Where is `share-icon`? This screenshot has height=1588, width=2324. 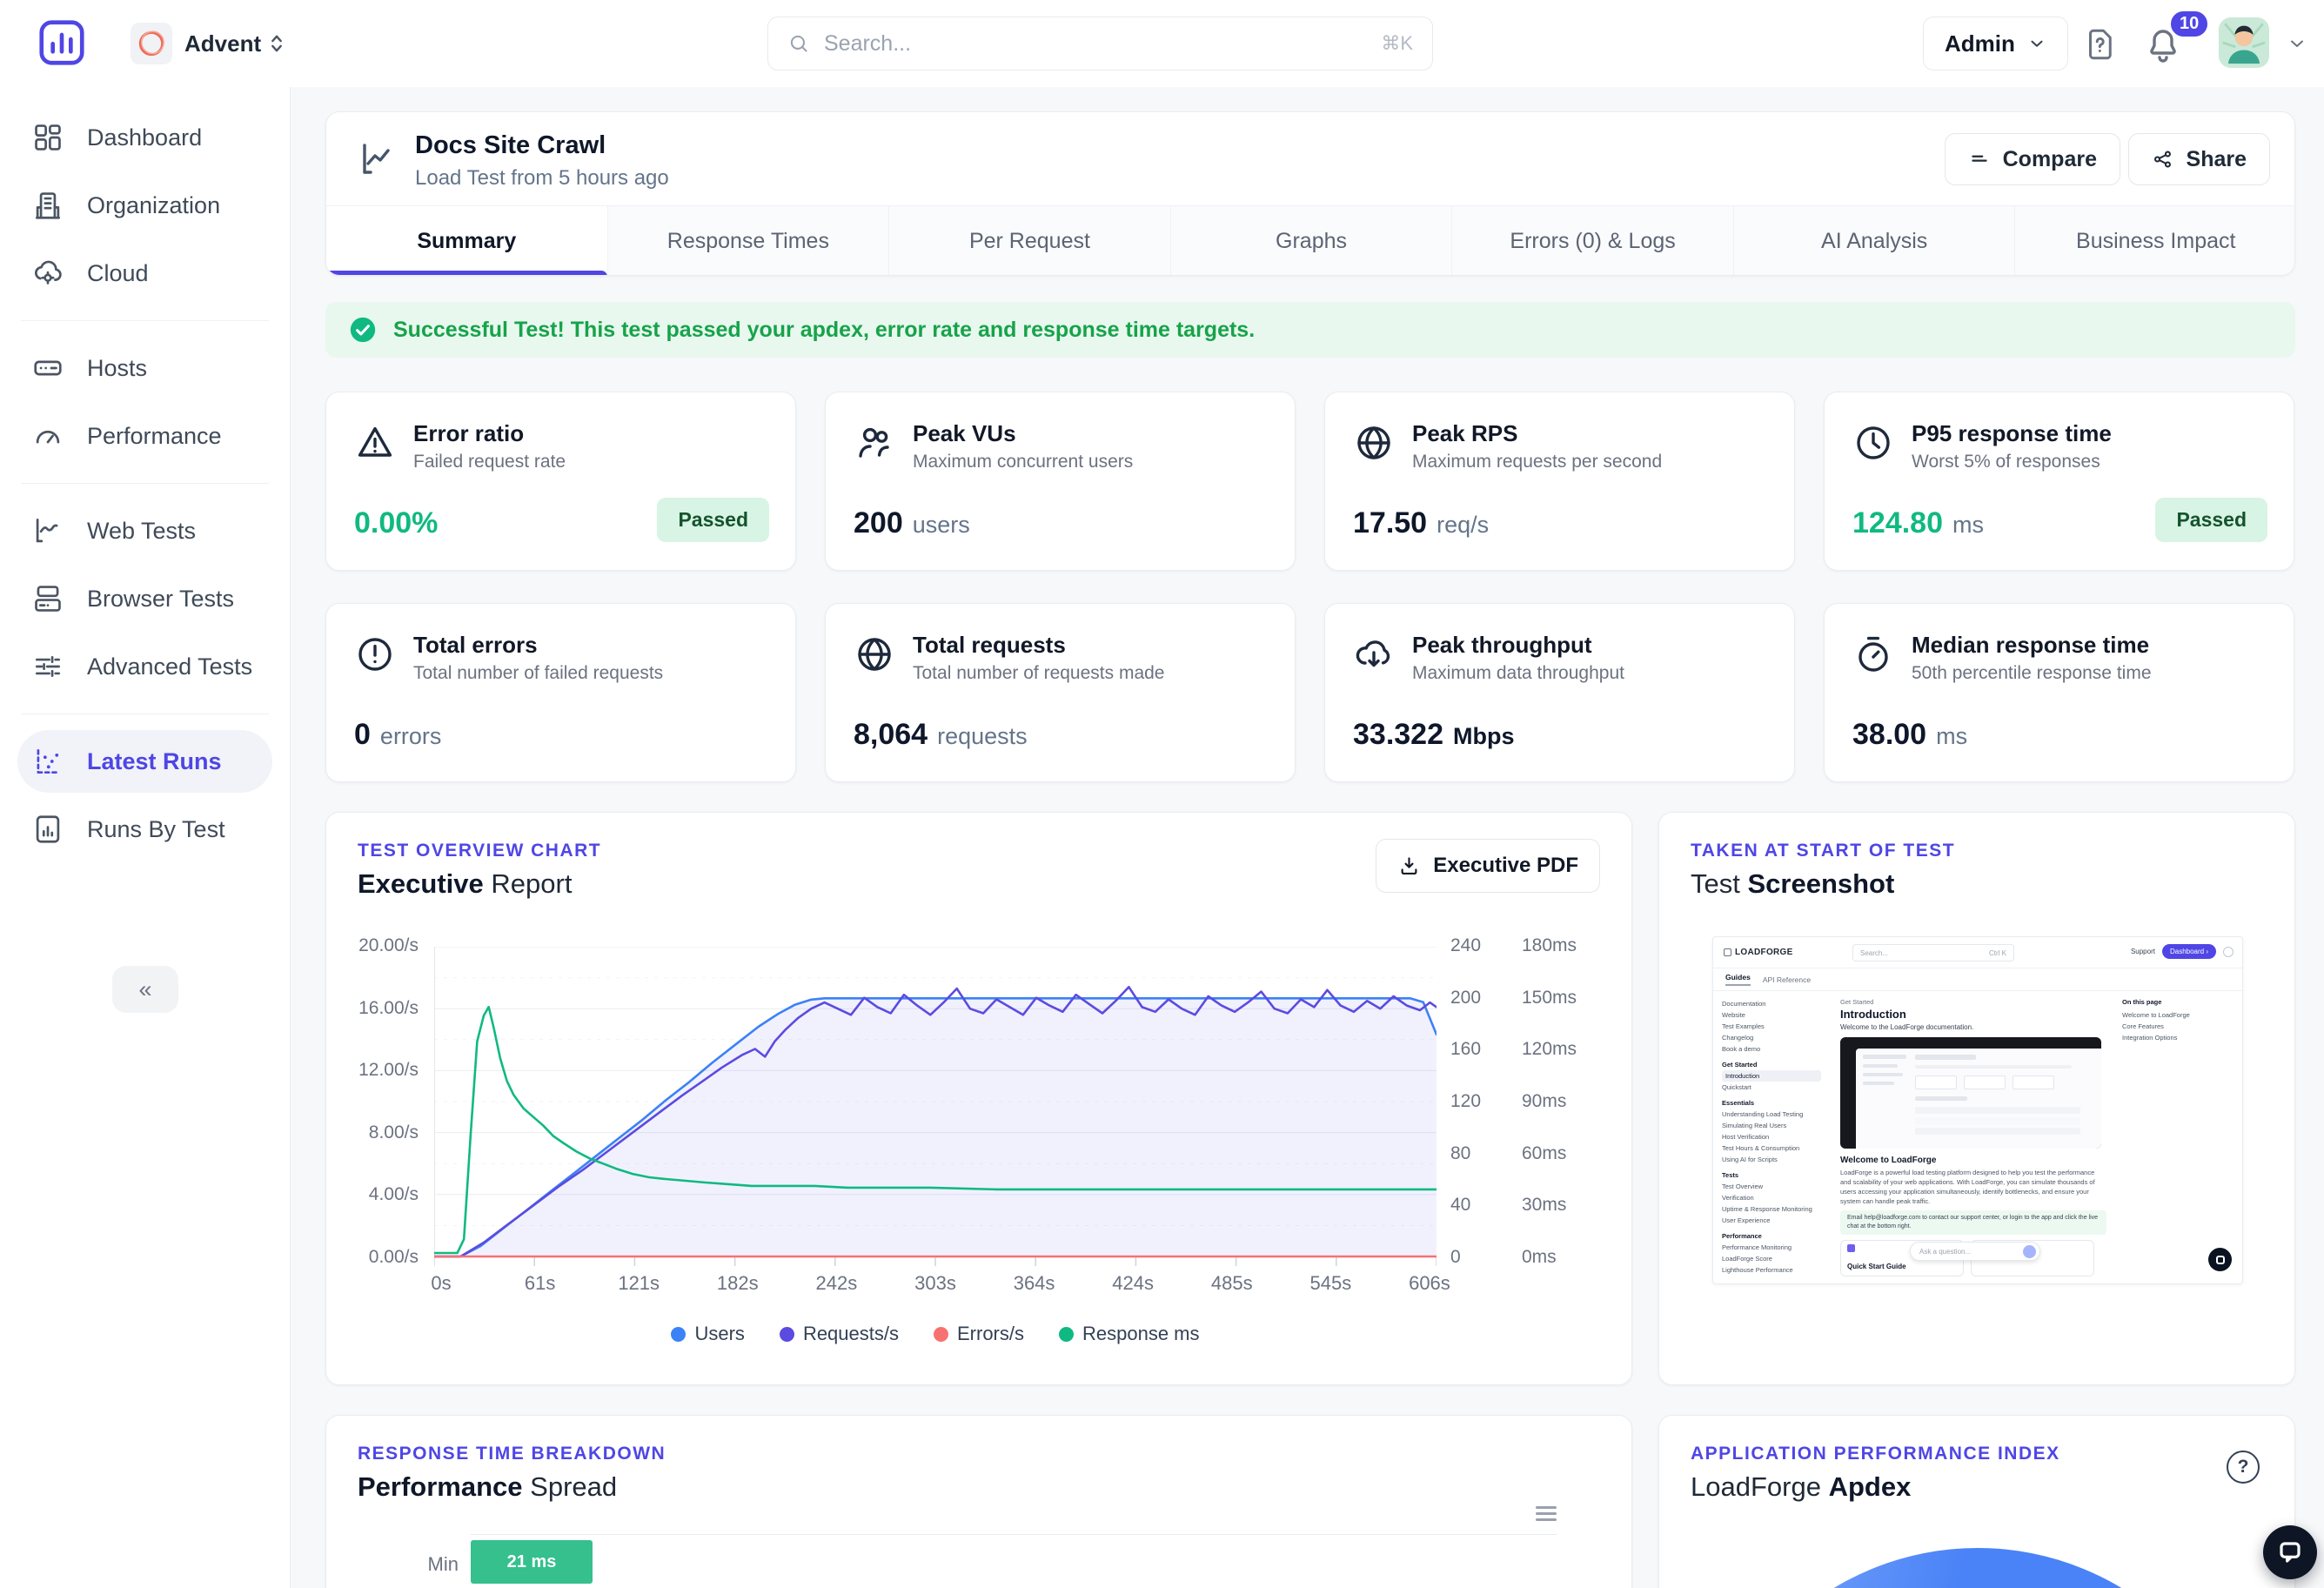 share-icon is located at coordinates (2162, 159).